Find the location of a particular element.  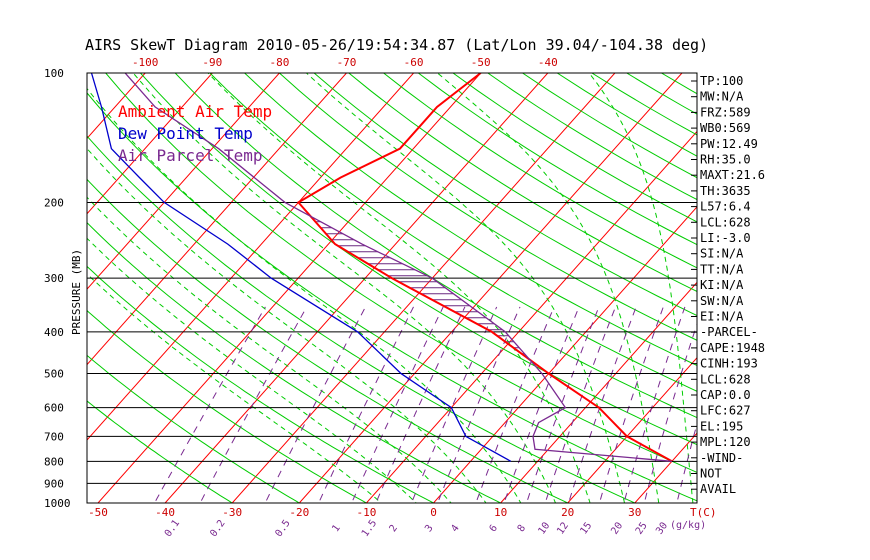

bottom-temp-tick-label: -30 is located at coordinates (232, 512).